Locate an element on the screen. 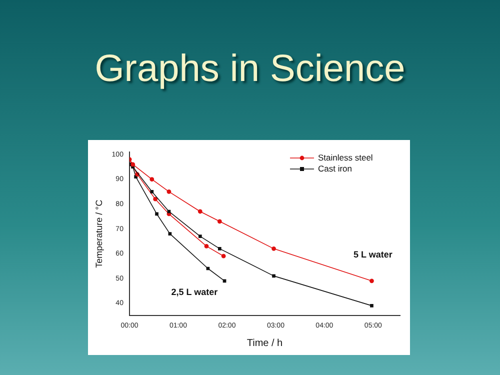 Image resolution: width=500 pixels, height=375 pixels. legend-label: Stainless steel is located at coordinates (345, 157).